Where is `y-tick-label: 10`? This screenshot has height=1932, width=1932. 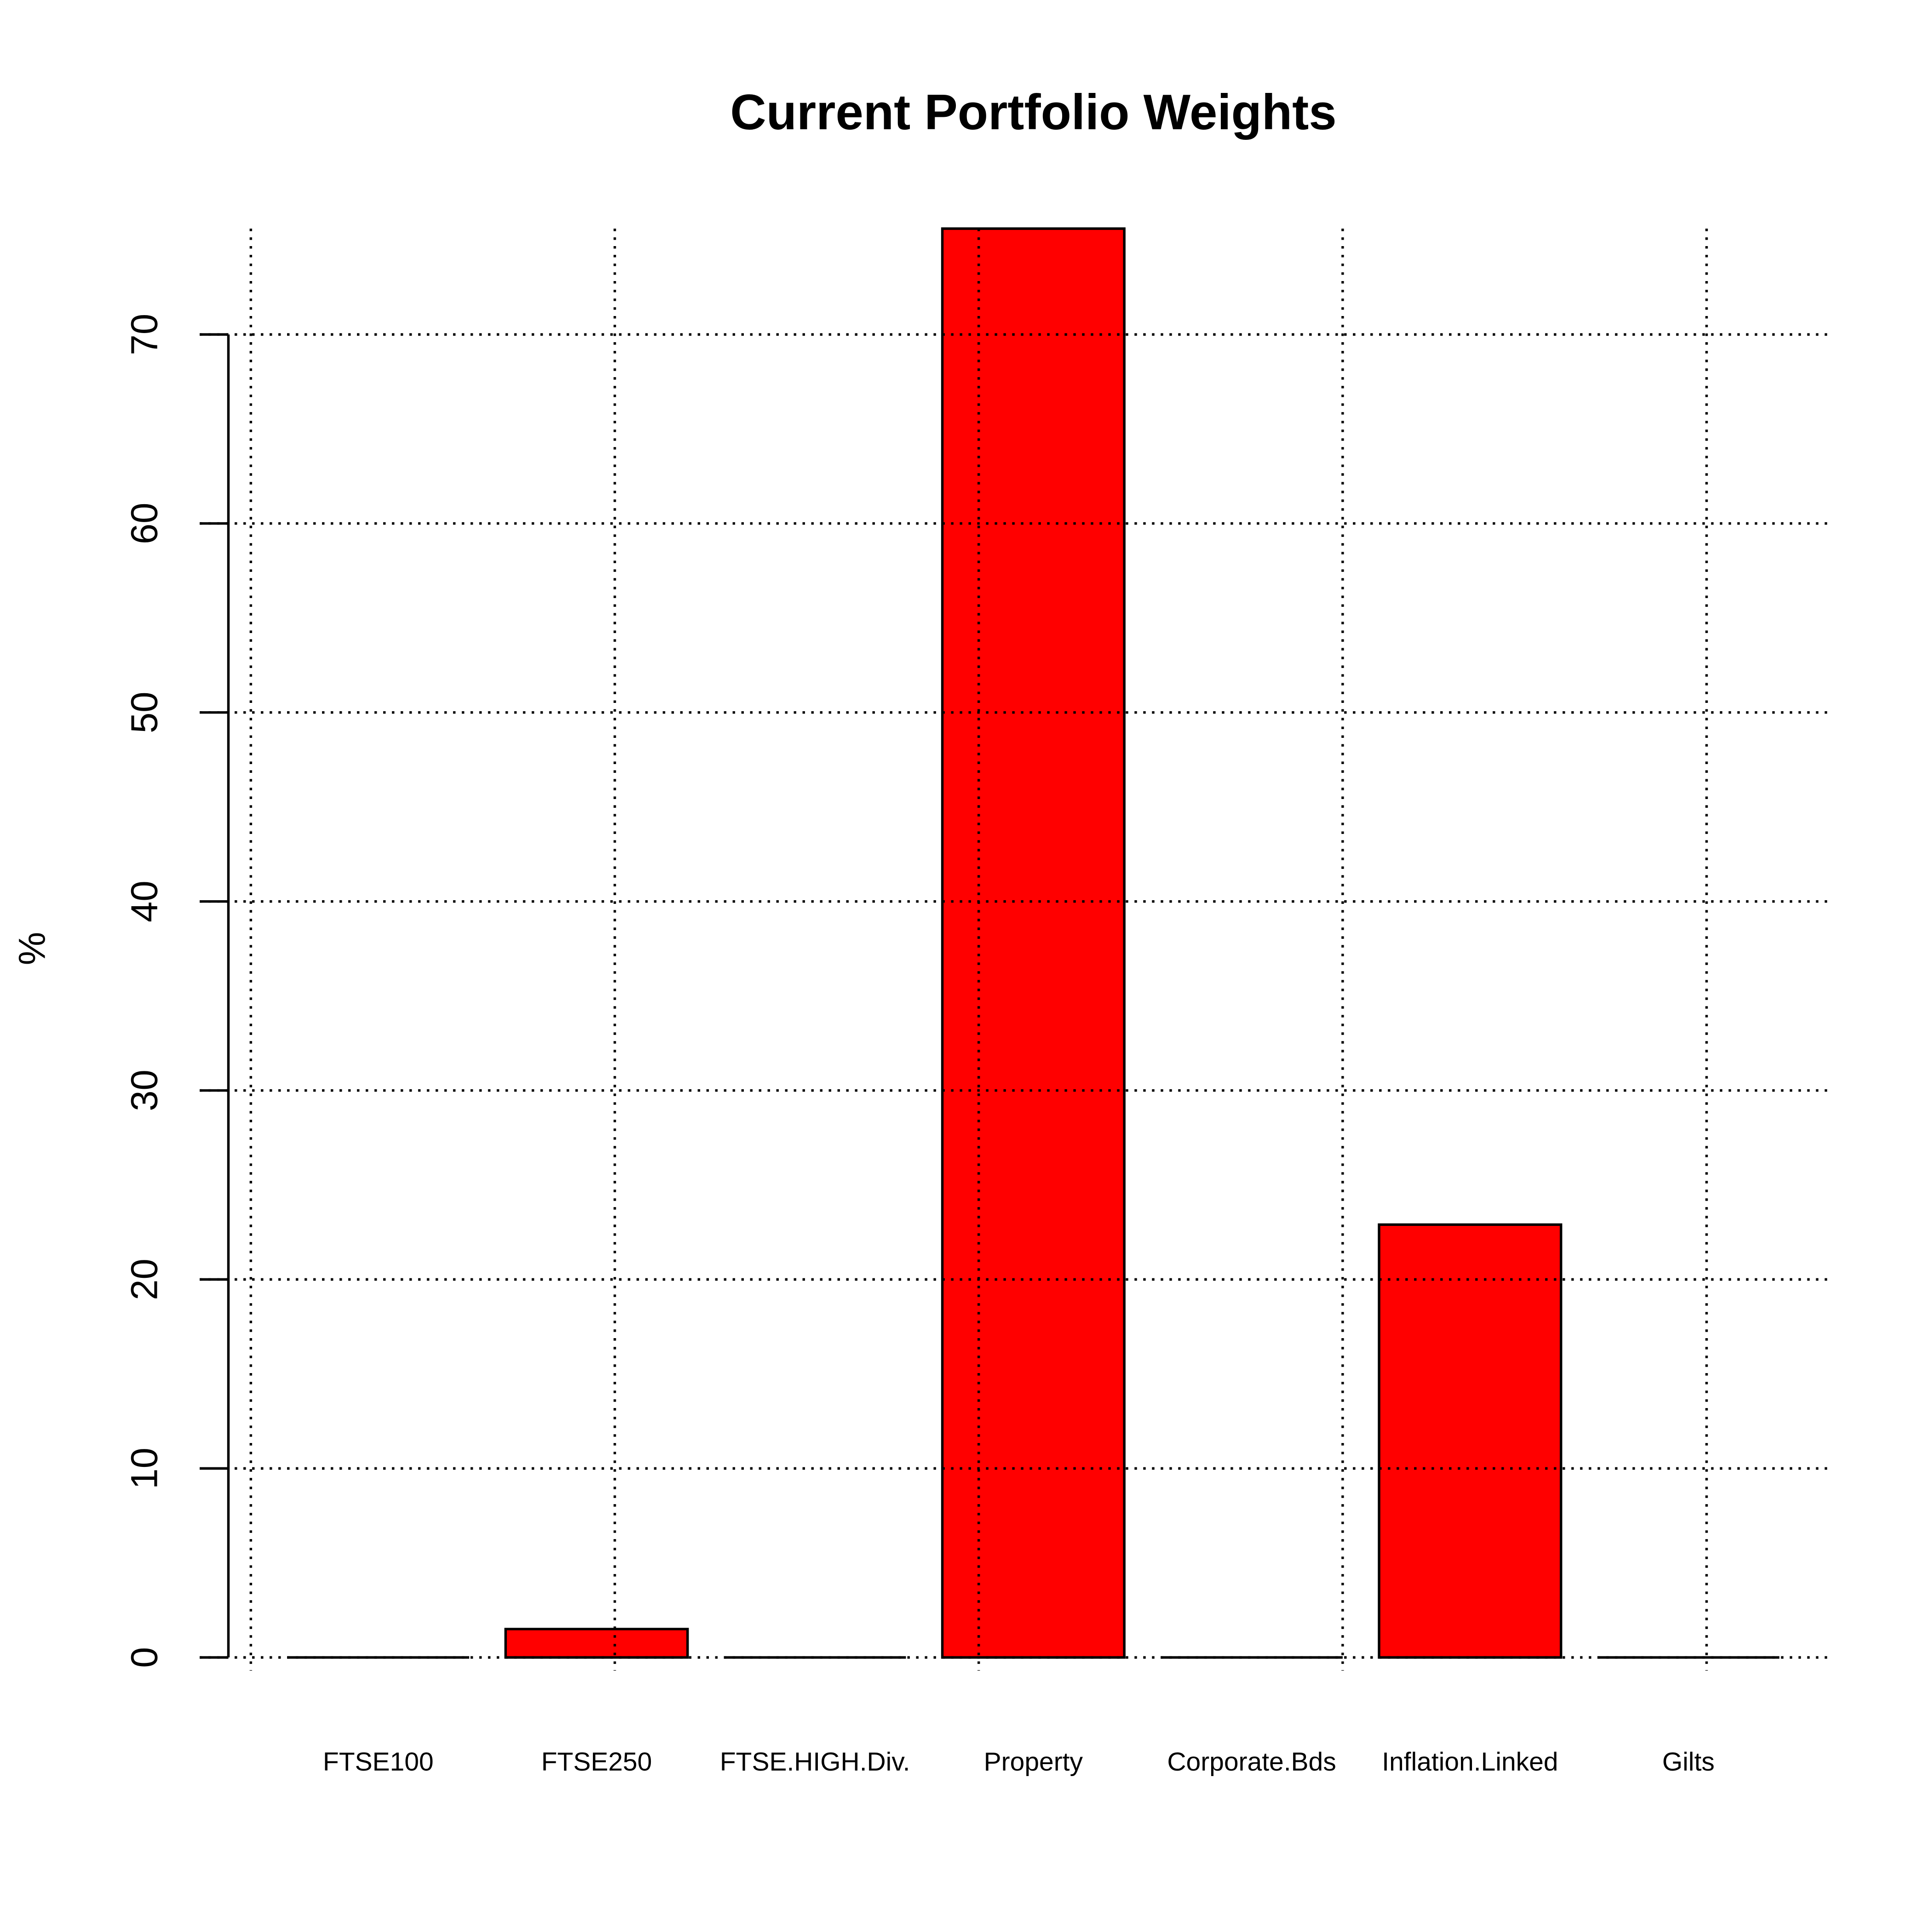 y-tick-label: 10 is located at coordinates (145, 1468).